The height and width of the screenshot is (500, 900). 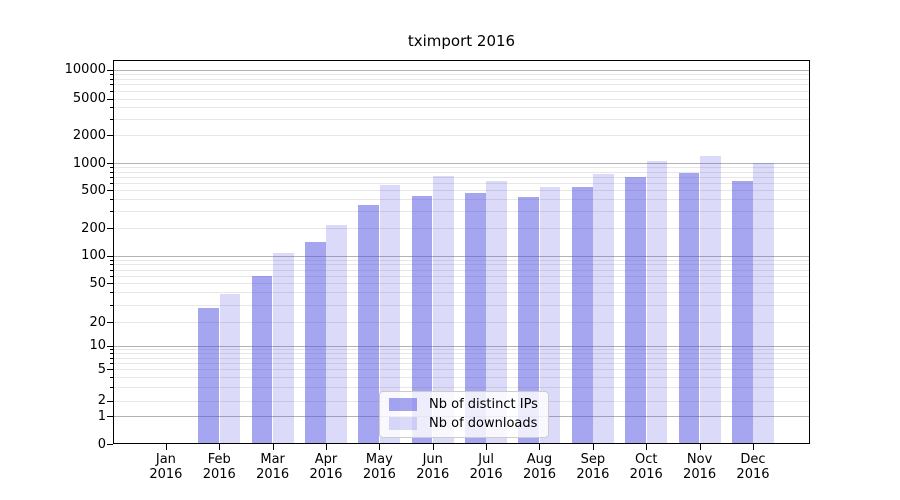 I want to click on y-tick-label-500: 500, so click(x=93, y=190).